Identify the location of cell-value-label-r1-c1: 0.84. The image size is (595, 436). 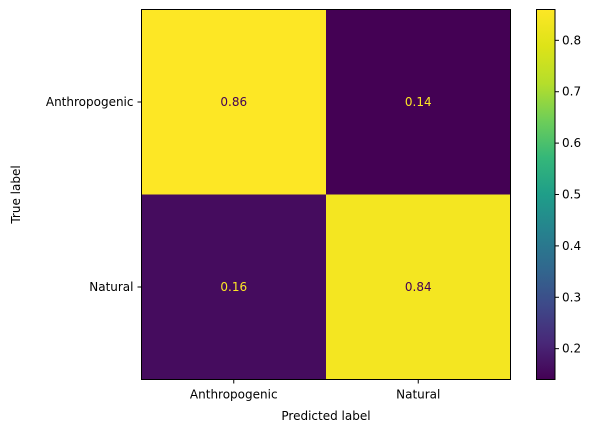
(418, 287).